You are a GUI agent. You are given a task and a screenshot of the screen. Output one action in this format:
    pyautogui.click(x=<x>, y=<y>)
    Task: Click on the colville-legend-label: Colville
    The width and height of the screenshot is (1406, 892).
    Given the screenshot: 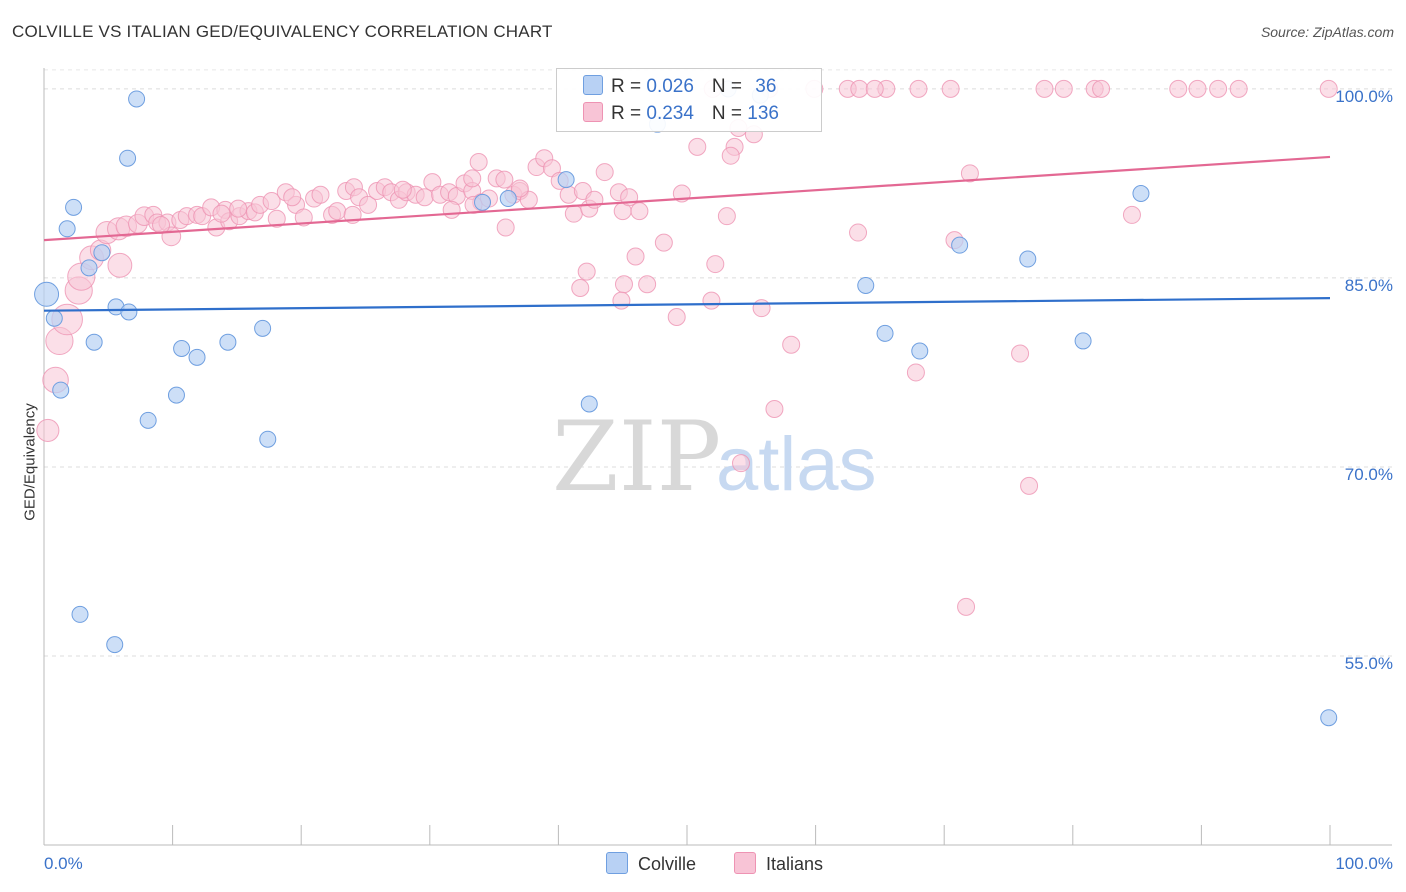 What is the action you would take?
    pyautogui.click(x=667, y=864)
    